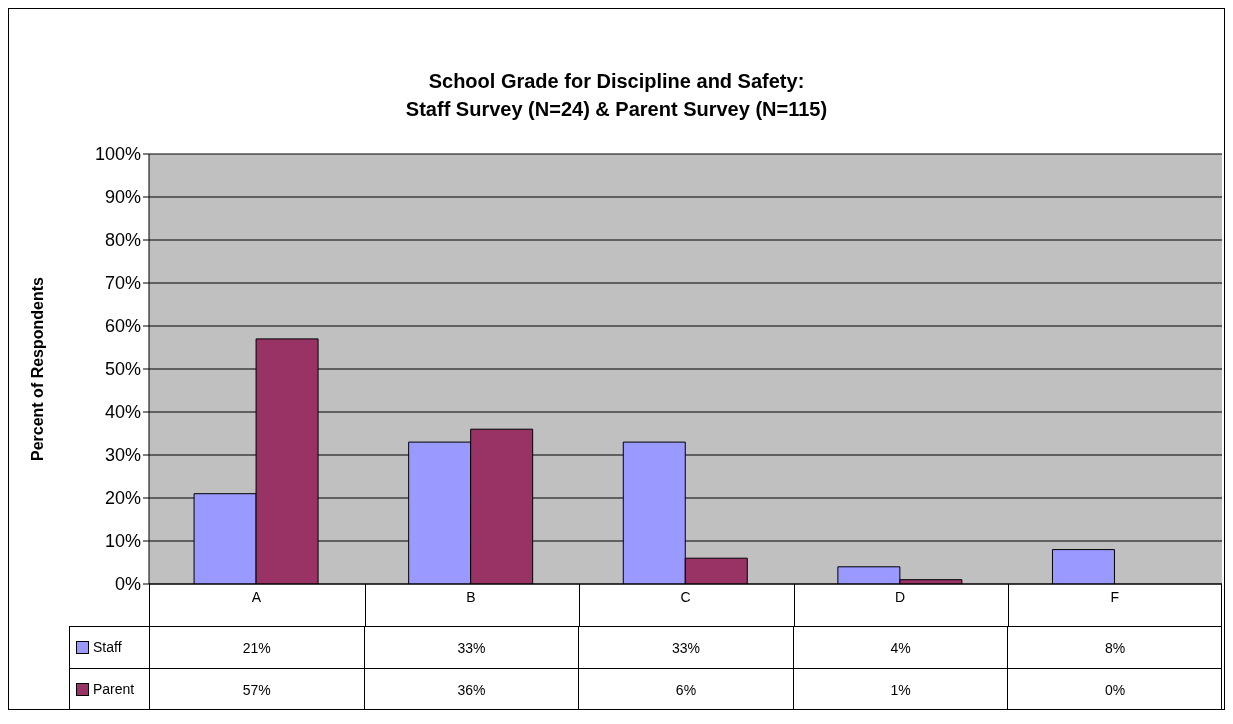 The image size is (1233, 724). Describe the element at coordinates (122, 412) in the screenshot. I see `y-tick-label: 40%` at that location.